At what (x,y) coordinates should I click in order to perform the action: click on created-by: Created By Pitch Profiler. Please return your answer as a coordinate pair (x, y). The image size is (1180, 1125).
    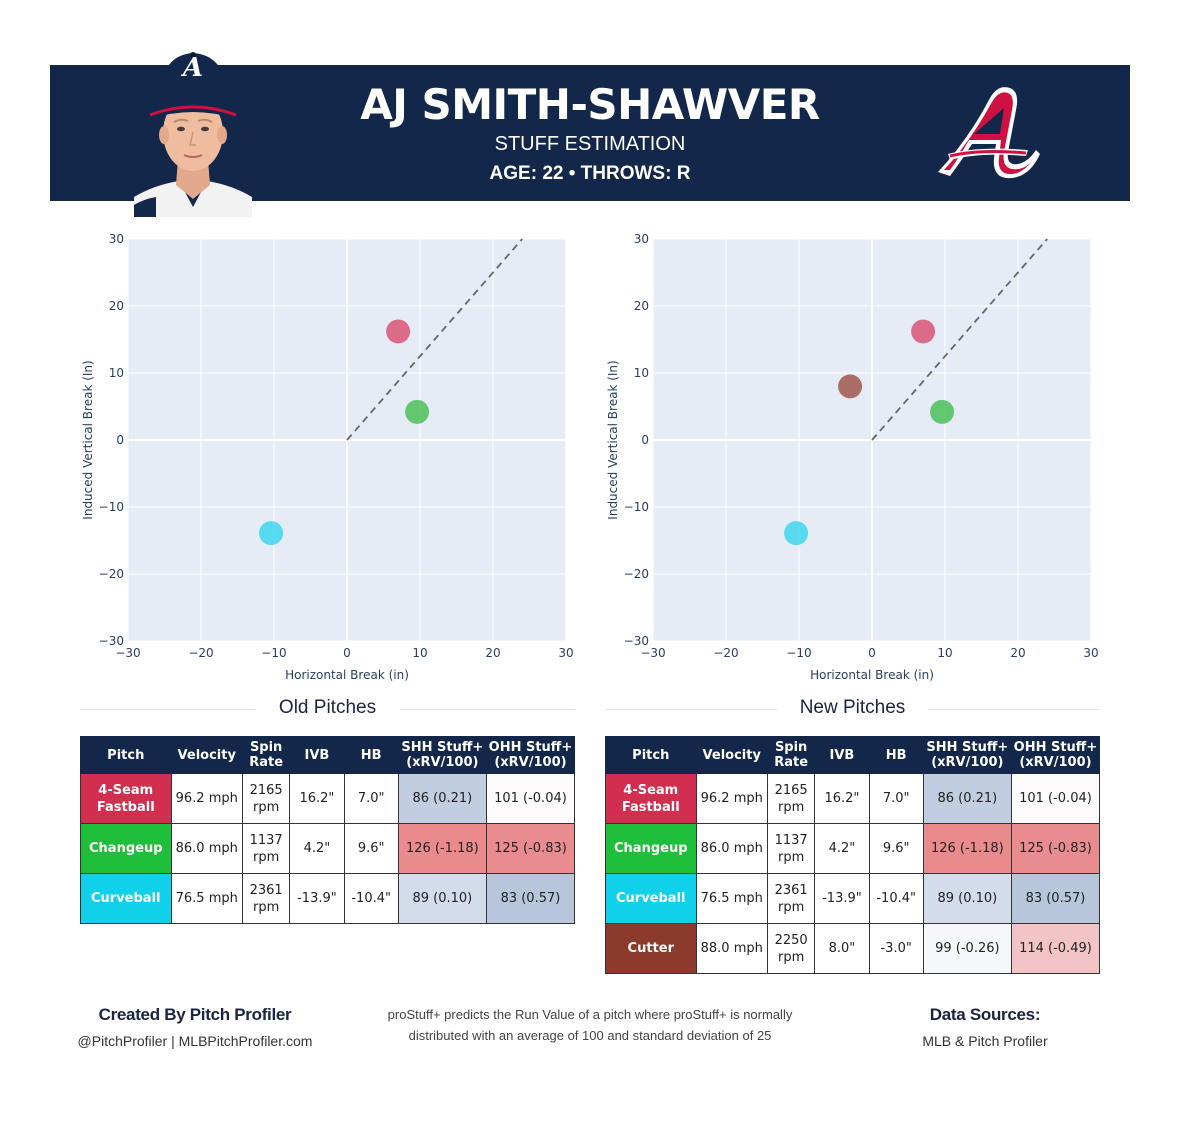
    Looking at the image, I should click on (195, 1014).